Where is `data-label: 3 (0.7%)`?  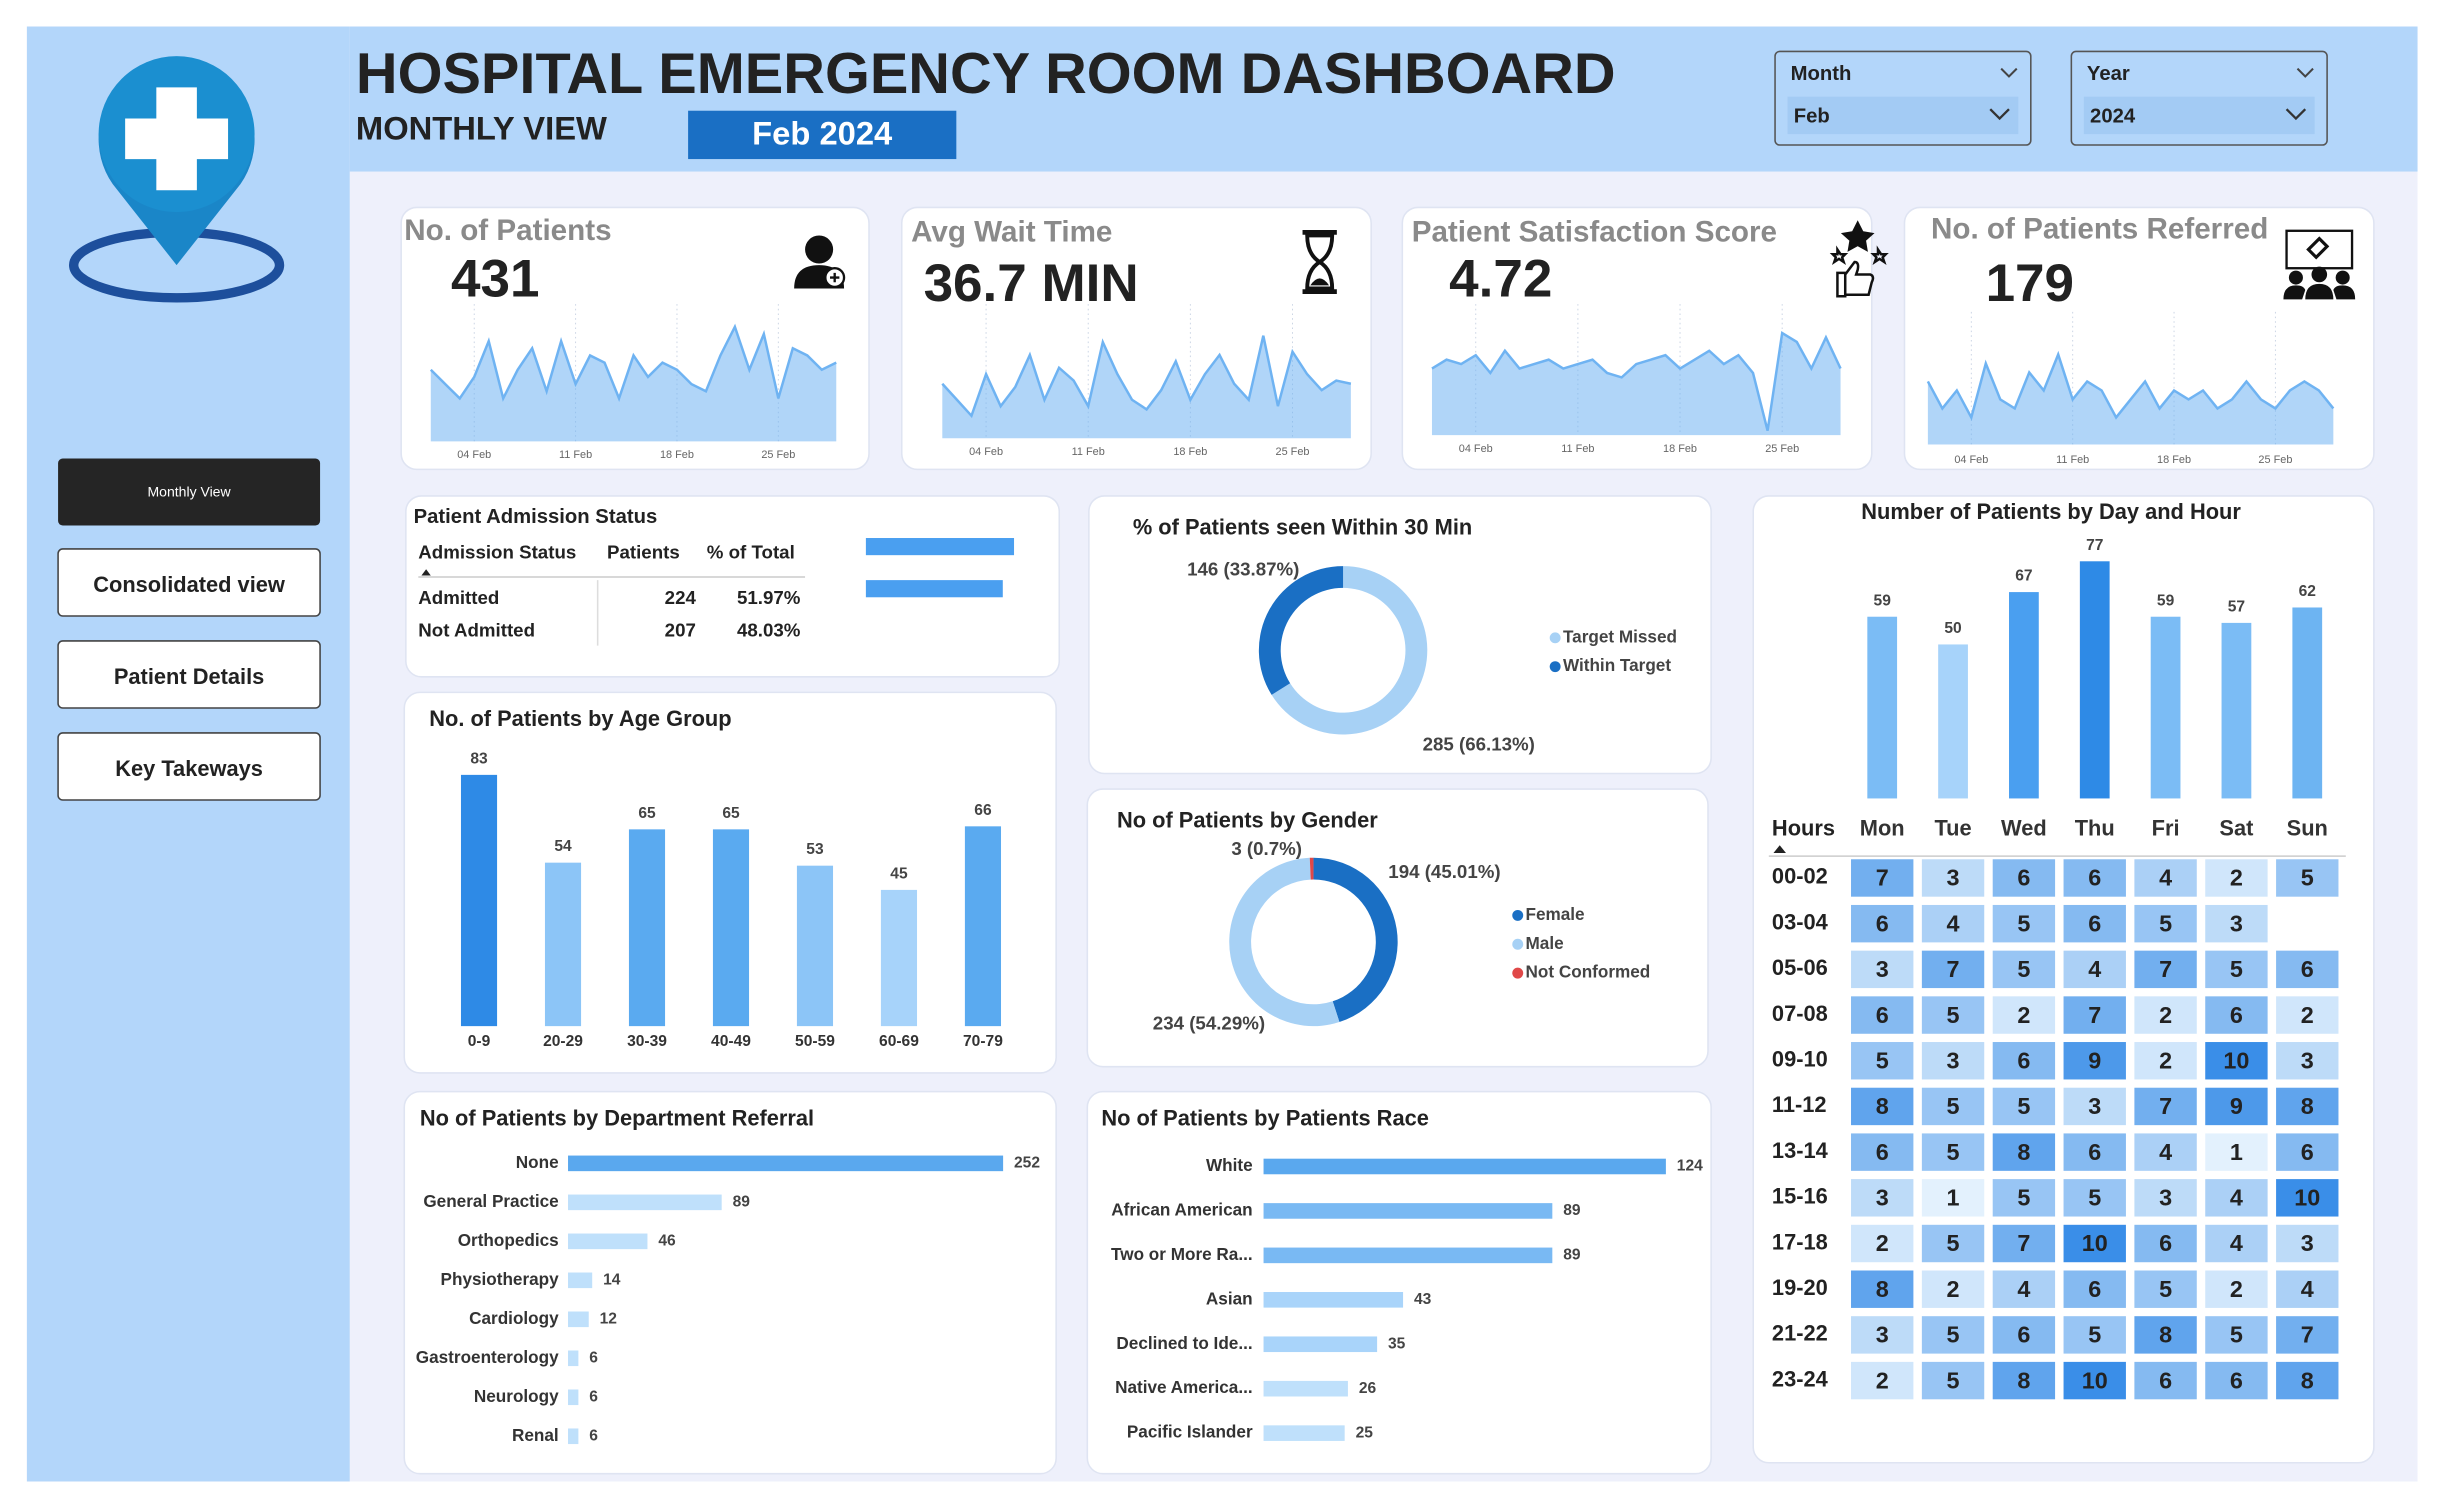
data-label: 3 (0.7%) is located at coordinates (1266, 848).